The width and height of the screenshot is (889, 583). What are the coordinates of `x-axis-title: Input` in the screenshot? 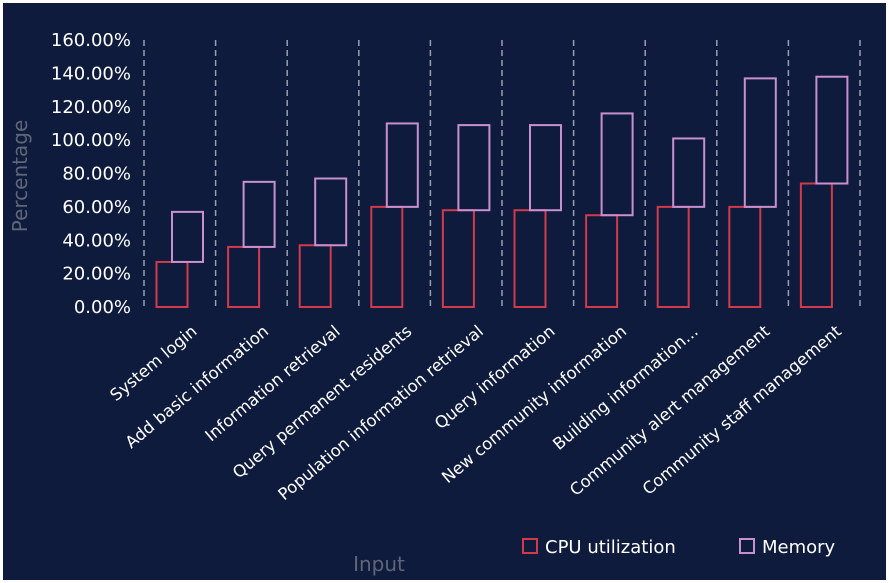 It's located at (379, 564).